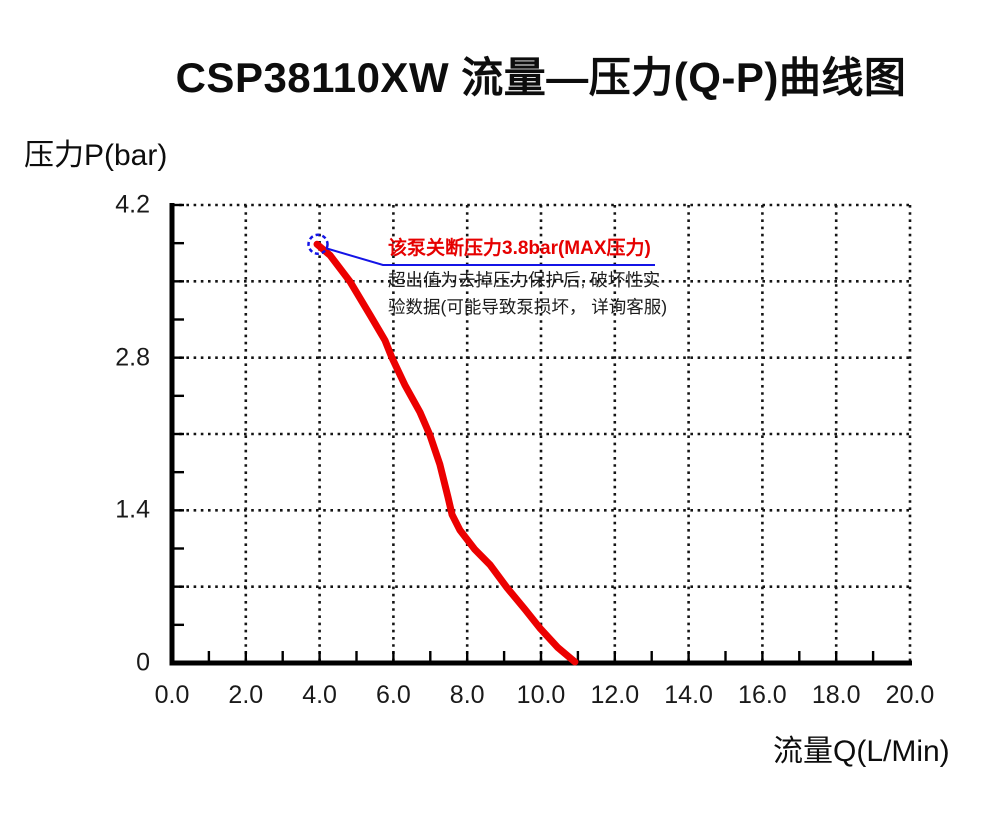  What do you see at coordinates (528, 307) in the screenshot?
I see `annotation-body-line2: 验数据(可能导致泵损坏， 详询客服)` at bounding box center [528, 307].